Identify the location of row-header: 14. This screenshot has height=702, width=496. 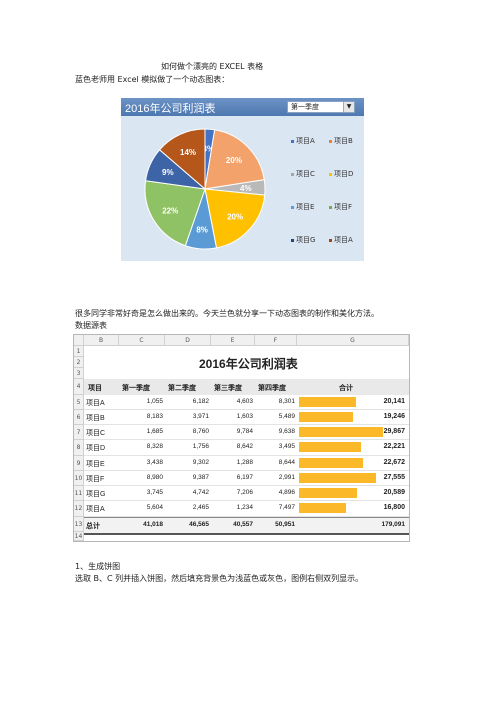
(79, 536).